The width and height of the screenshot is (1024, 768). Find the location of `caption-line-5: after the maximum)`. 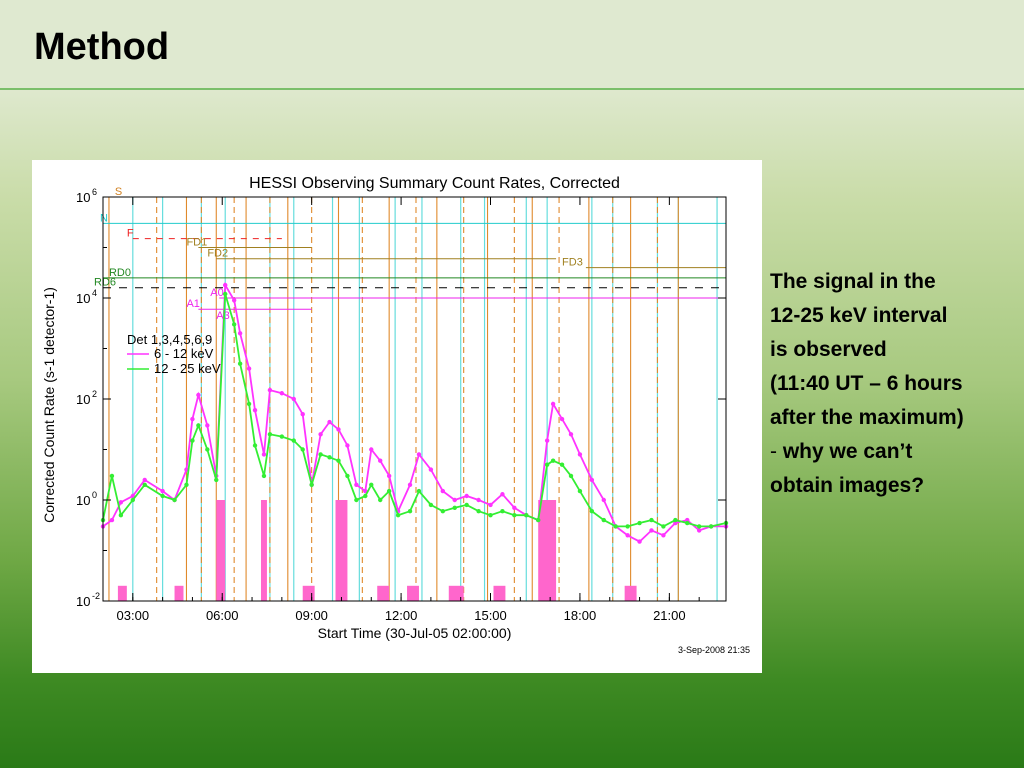

caption-line-5: after the maximum) is located at coordinates (867, 417).